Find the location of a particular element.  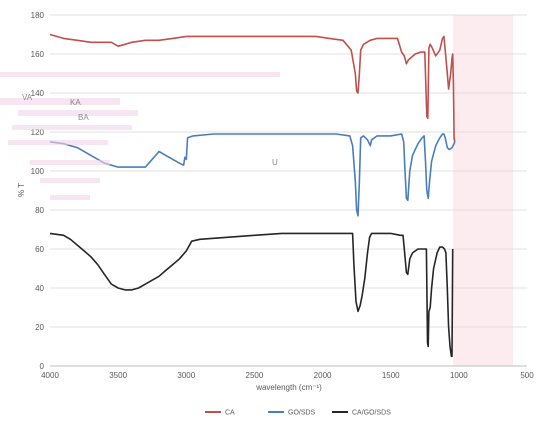

x-tick-label: 3000 is located at coordinates (186, 375).